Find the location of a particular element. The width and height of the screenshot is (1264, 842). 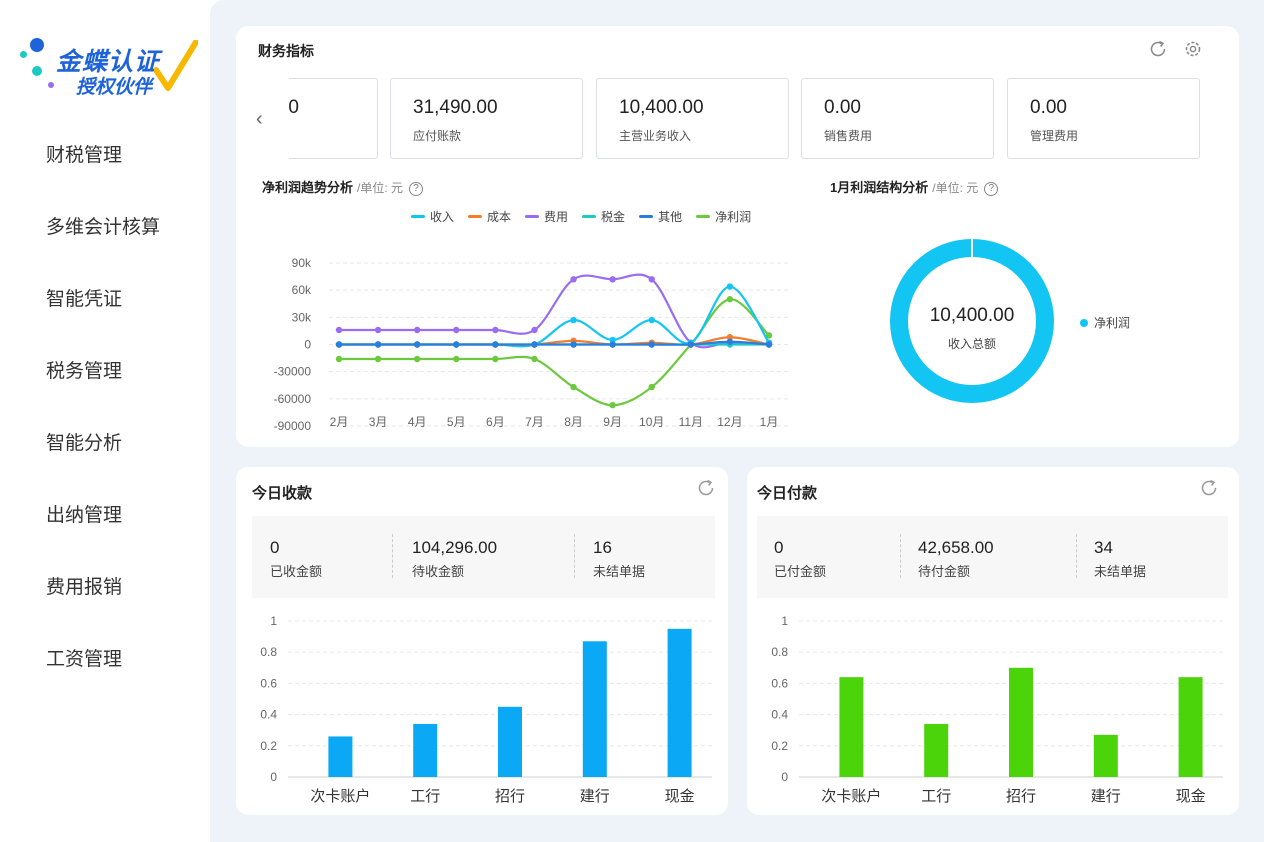

nav-item-tax-finance: 财税管理 is located at coordinates (84, 155).